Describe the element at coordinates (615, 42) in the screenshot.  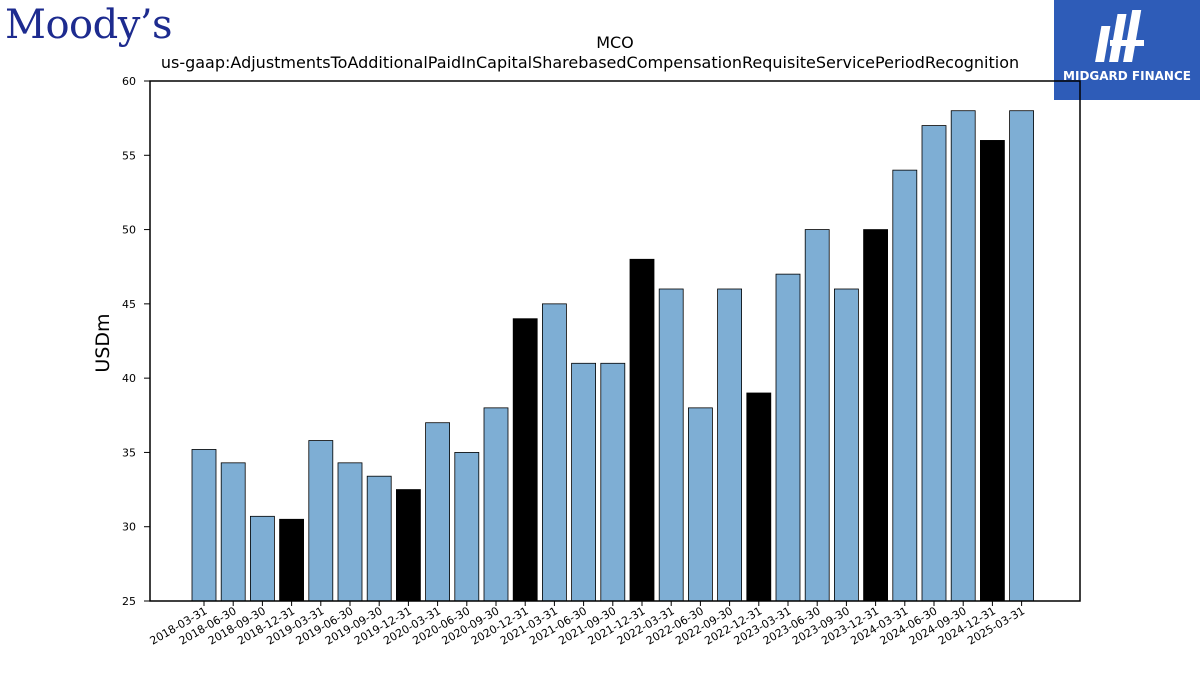
I see `chart-title: MCO` at that location.